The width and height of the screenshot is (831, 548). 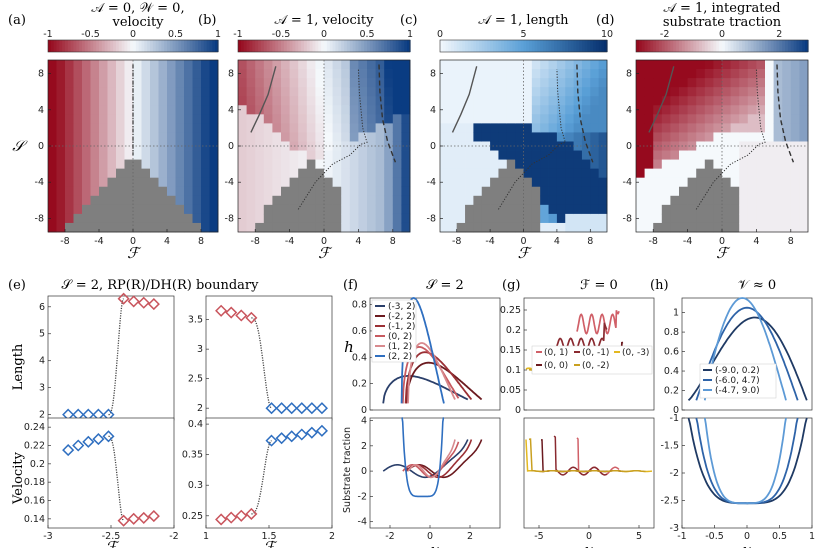 What do you see at coordinates (18, 366) in the screenshot?
I see `y-axis-label-length: Length` at bounding box center [18, 366].